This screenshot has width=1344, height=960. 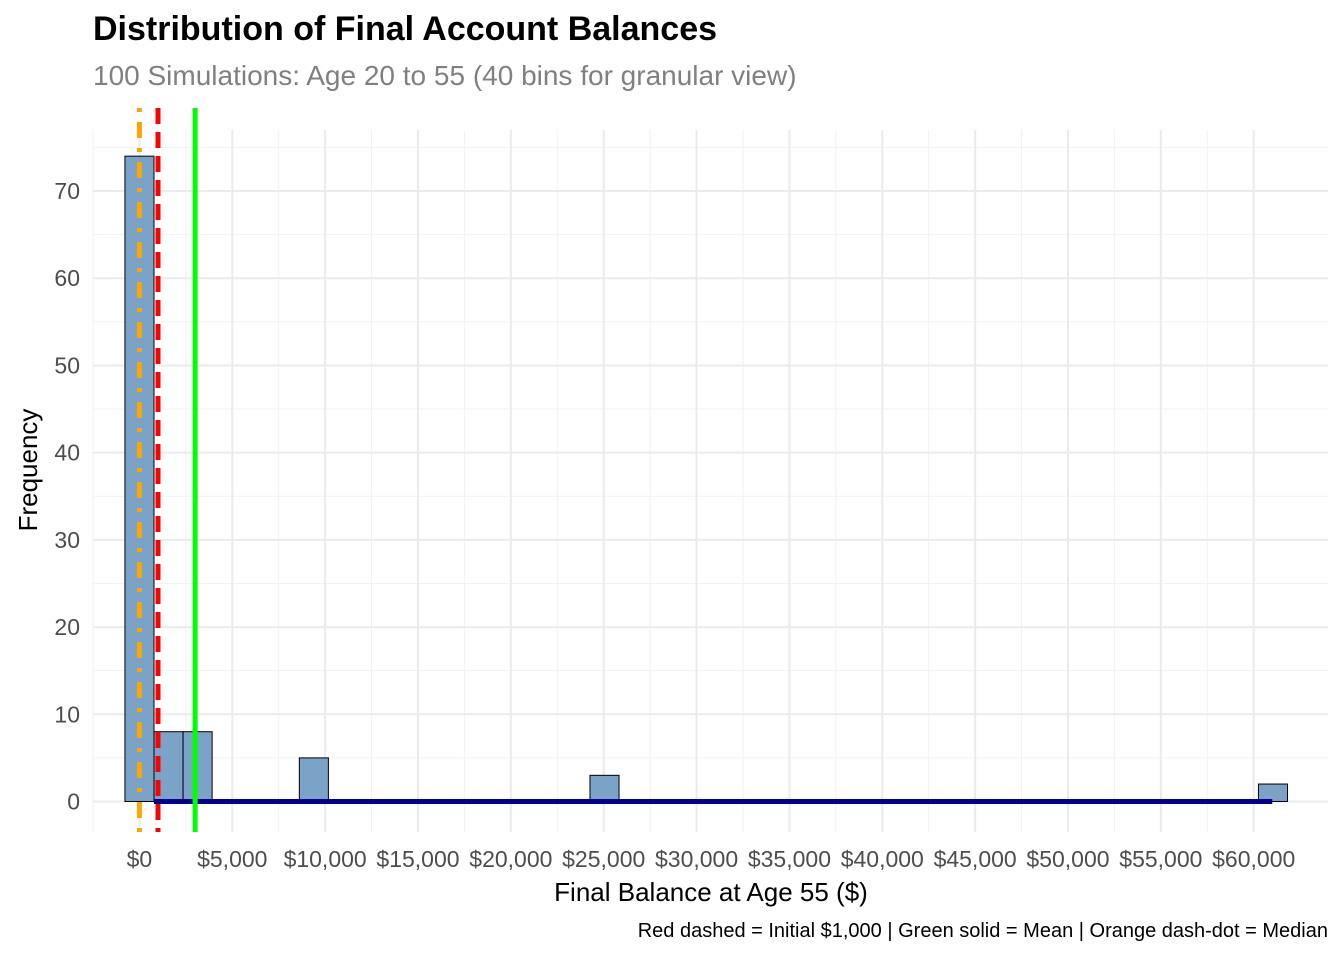 I want to click on y-tick-label: 50, so click(x=67, y=365).